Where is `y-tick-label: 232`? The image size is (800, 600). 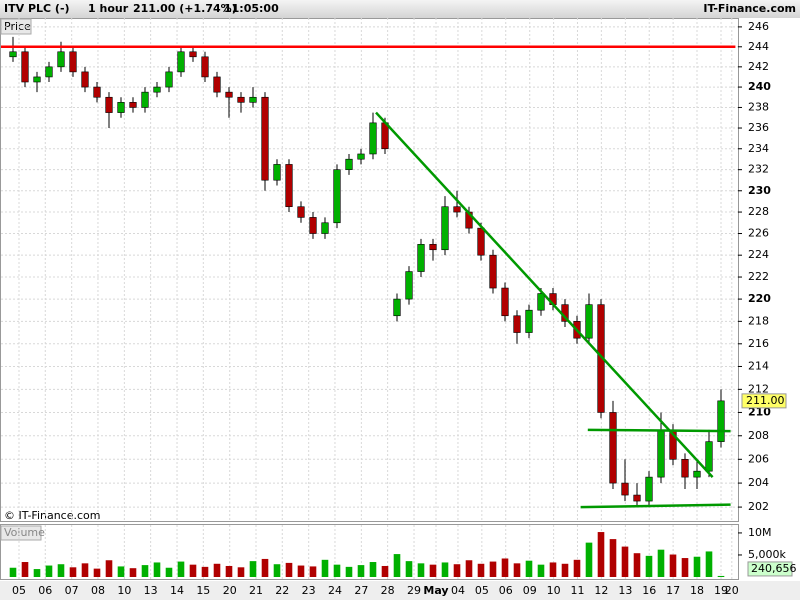 y-tick-label: 232 is located at coordinates (758, 169).